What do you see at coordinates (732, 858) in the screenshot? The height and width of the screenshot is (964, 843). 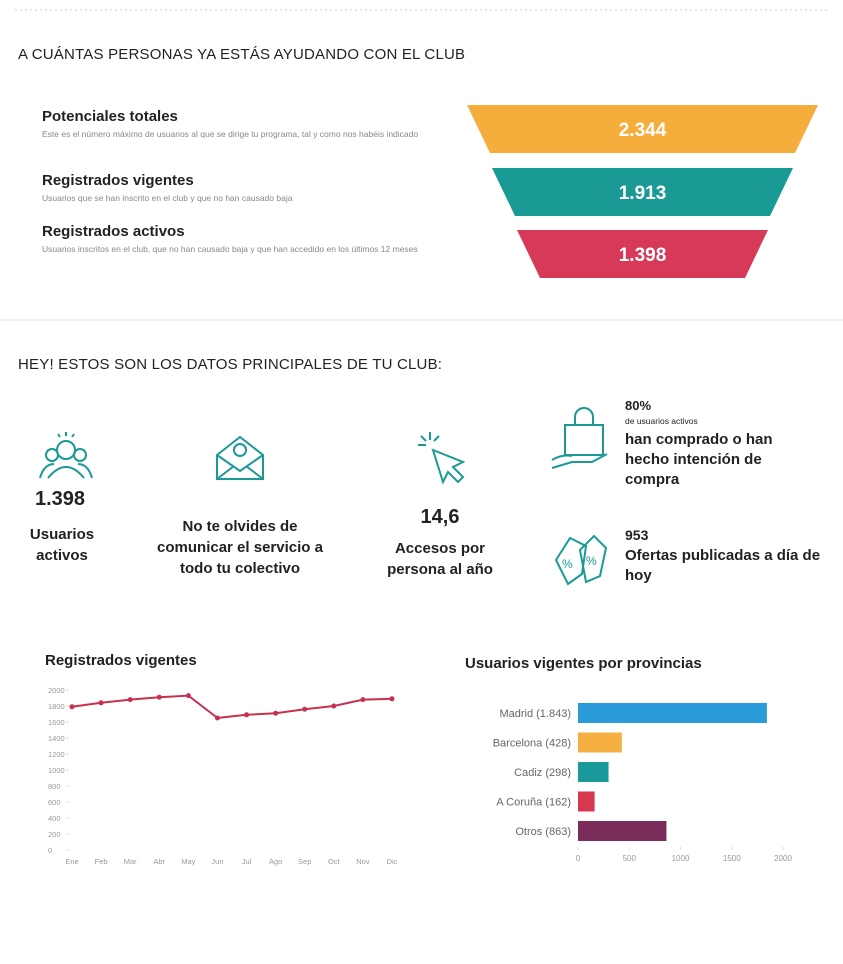 I see `x-tick-label: 1500` at bounding box center [732, 858].